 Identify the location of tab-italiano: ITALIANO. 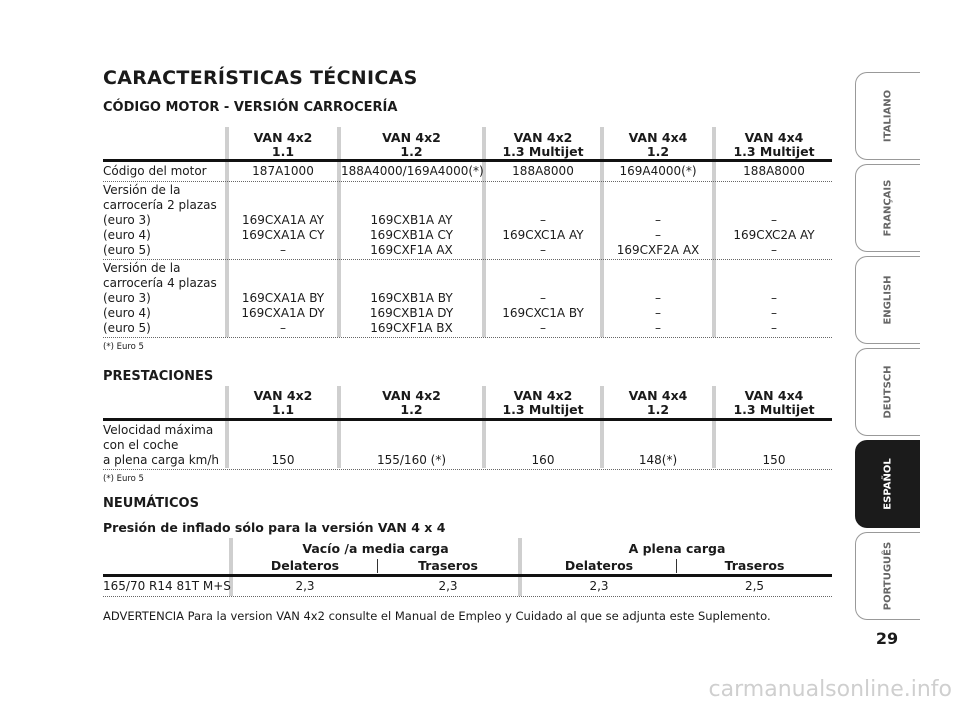
(887, 116).